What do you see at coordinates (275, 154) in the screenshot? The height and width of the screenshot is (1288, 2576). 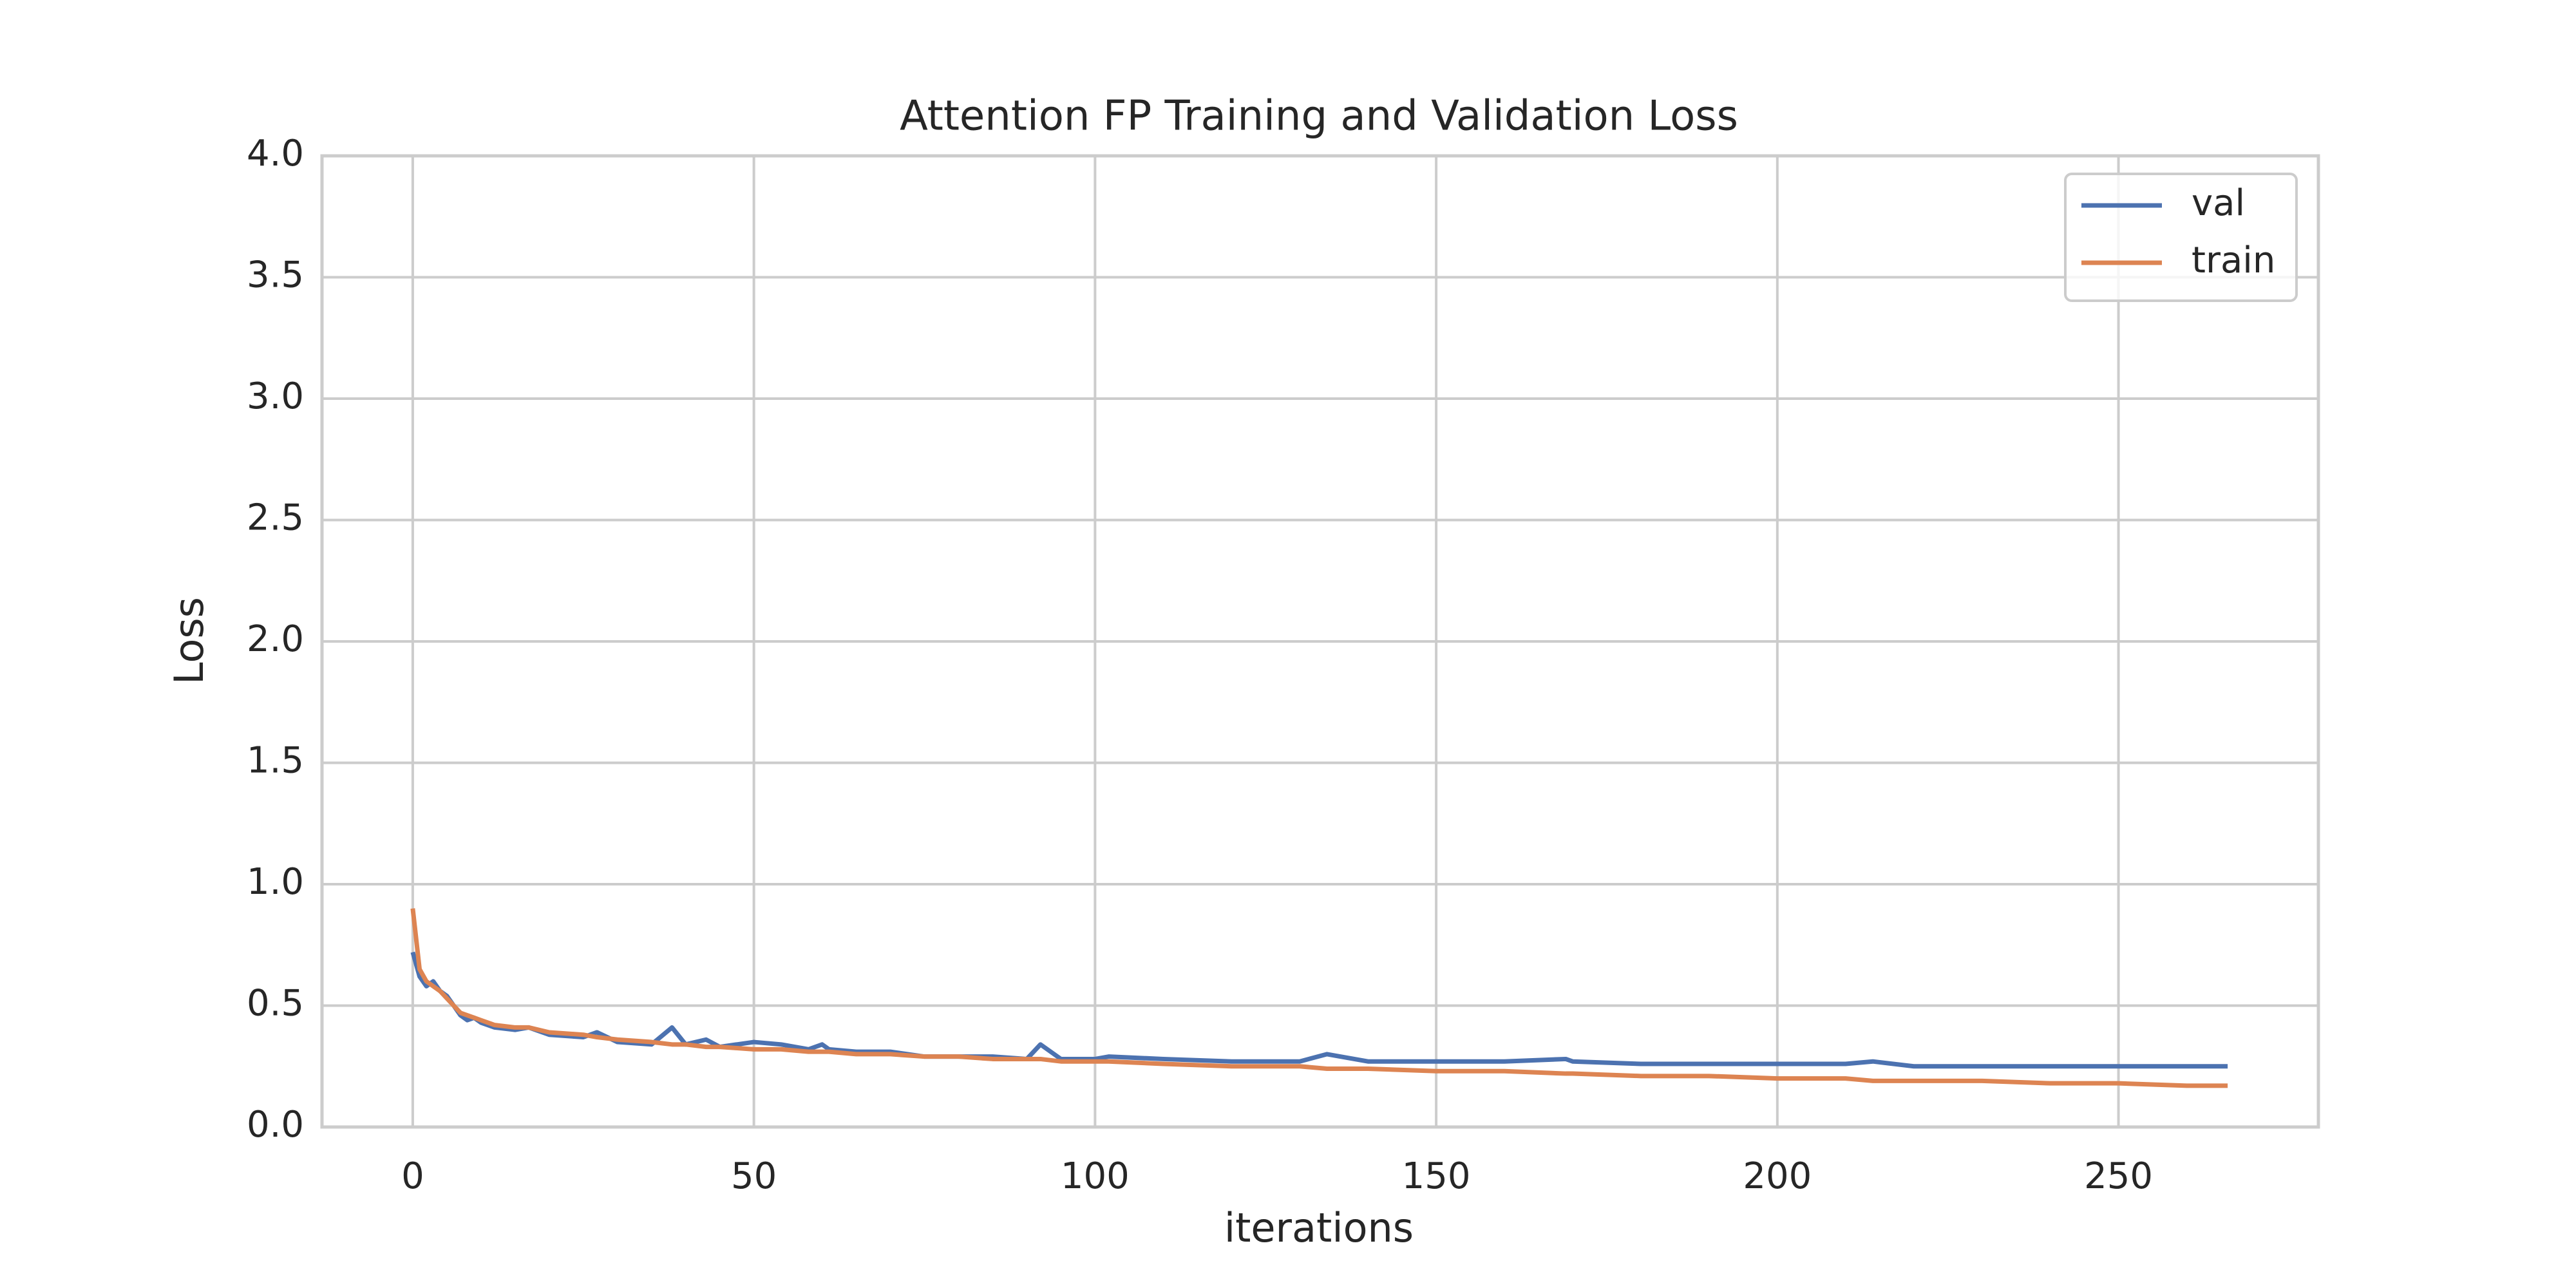 I see `y-tick-label: 4.0` at bounding box center [275, 154].